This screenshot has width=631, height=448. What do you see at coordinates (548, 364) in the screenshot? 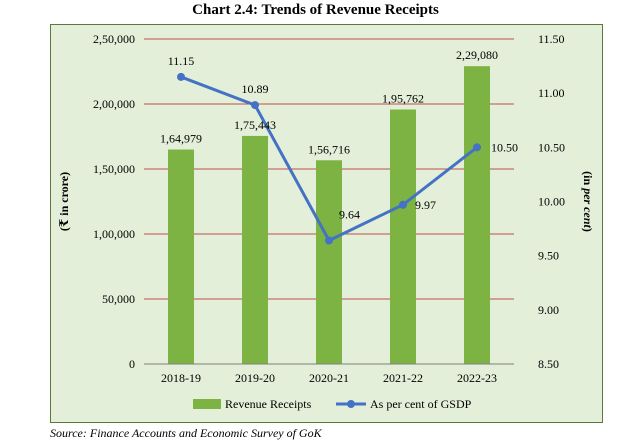
I see `y-right-tick-label: 8.50` at bounding box center [548, 364].